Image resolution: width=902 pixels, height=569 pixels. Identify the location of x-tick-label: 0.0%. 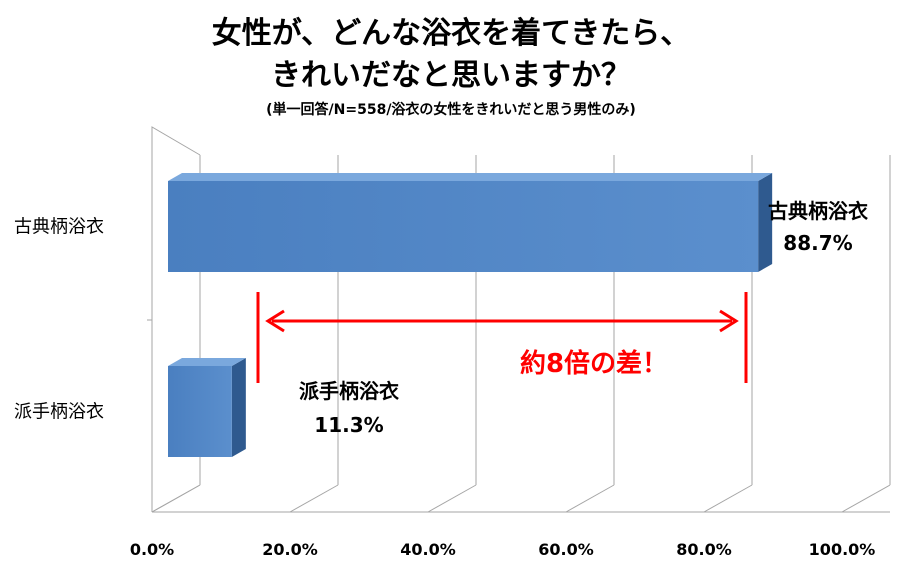
(152, 549).